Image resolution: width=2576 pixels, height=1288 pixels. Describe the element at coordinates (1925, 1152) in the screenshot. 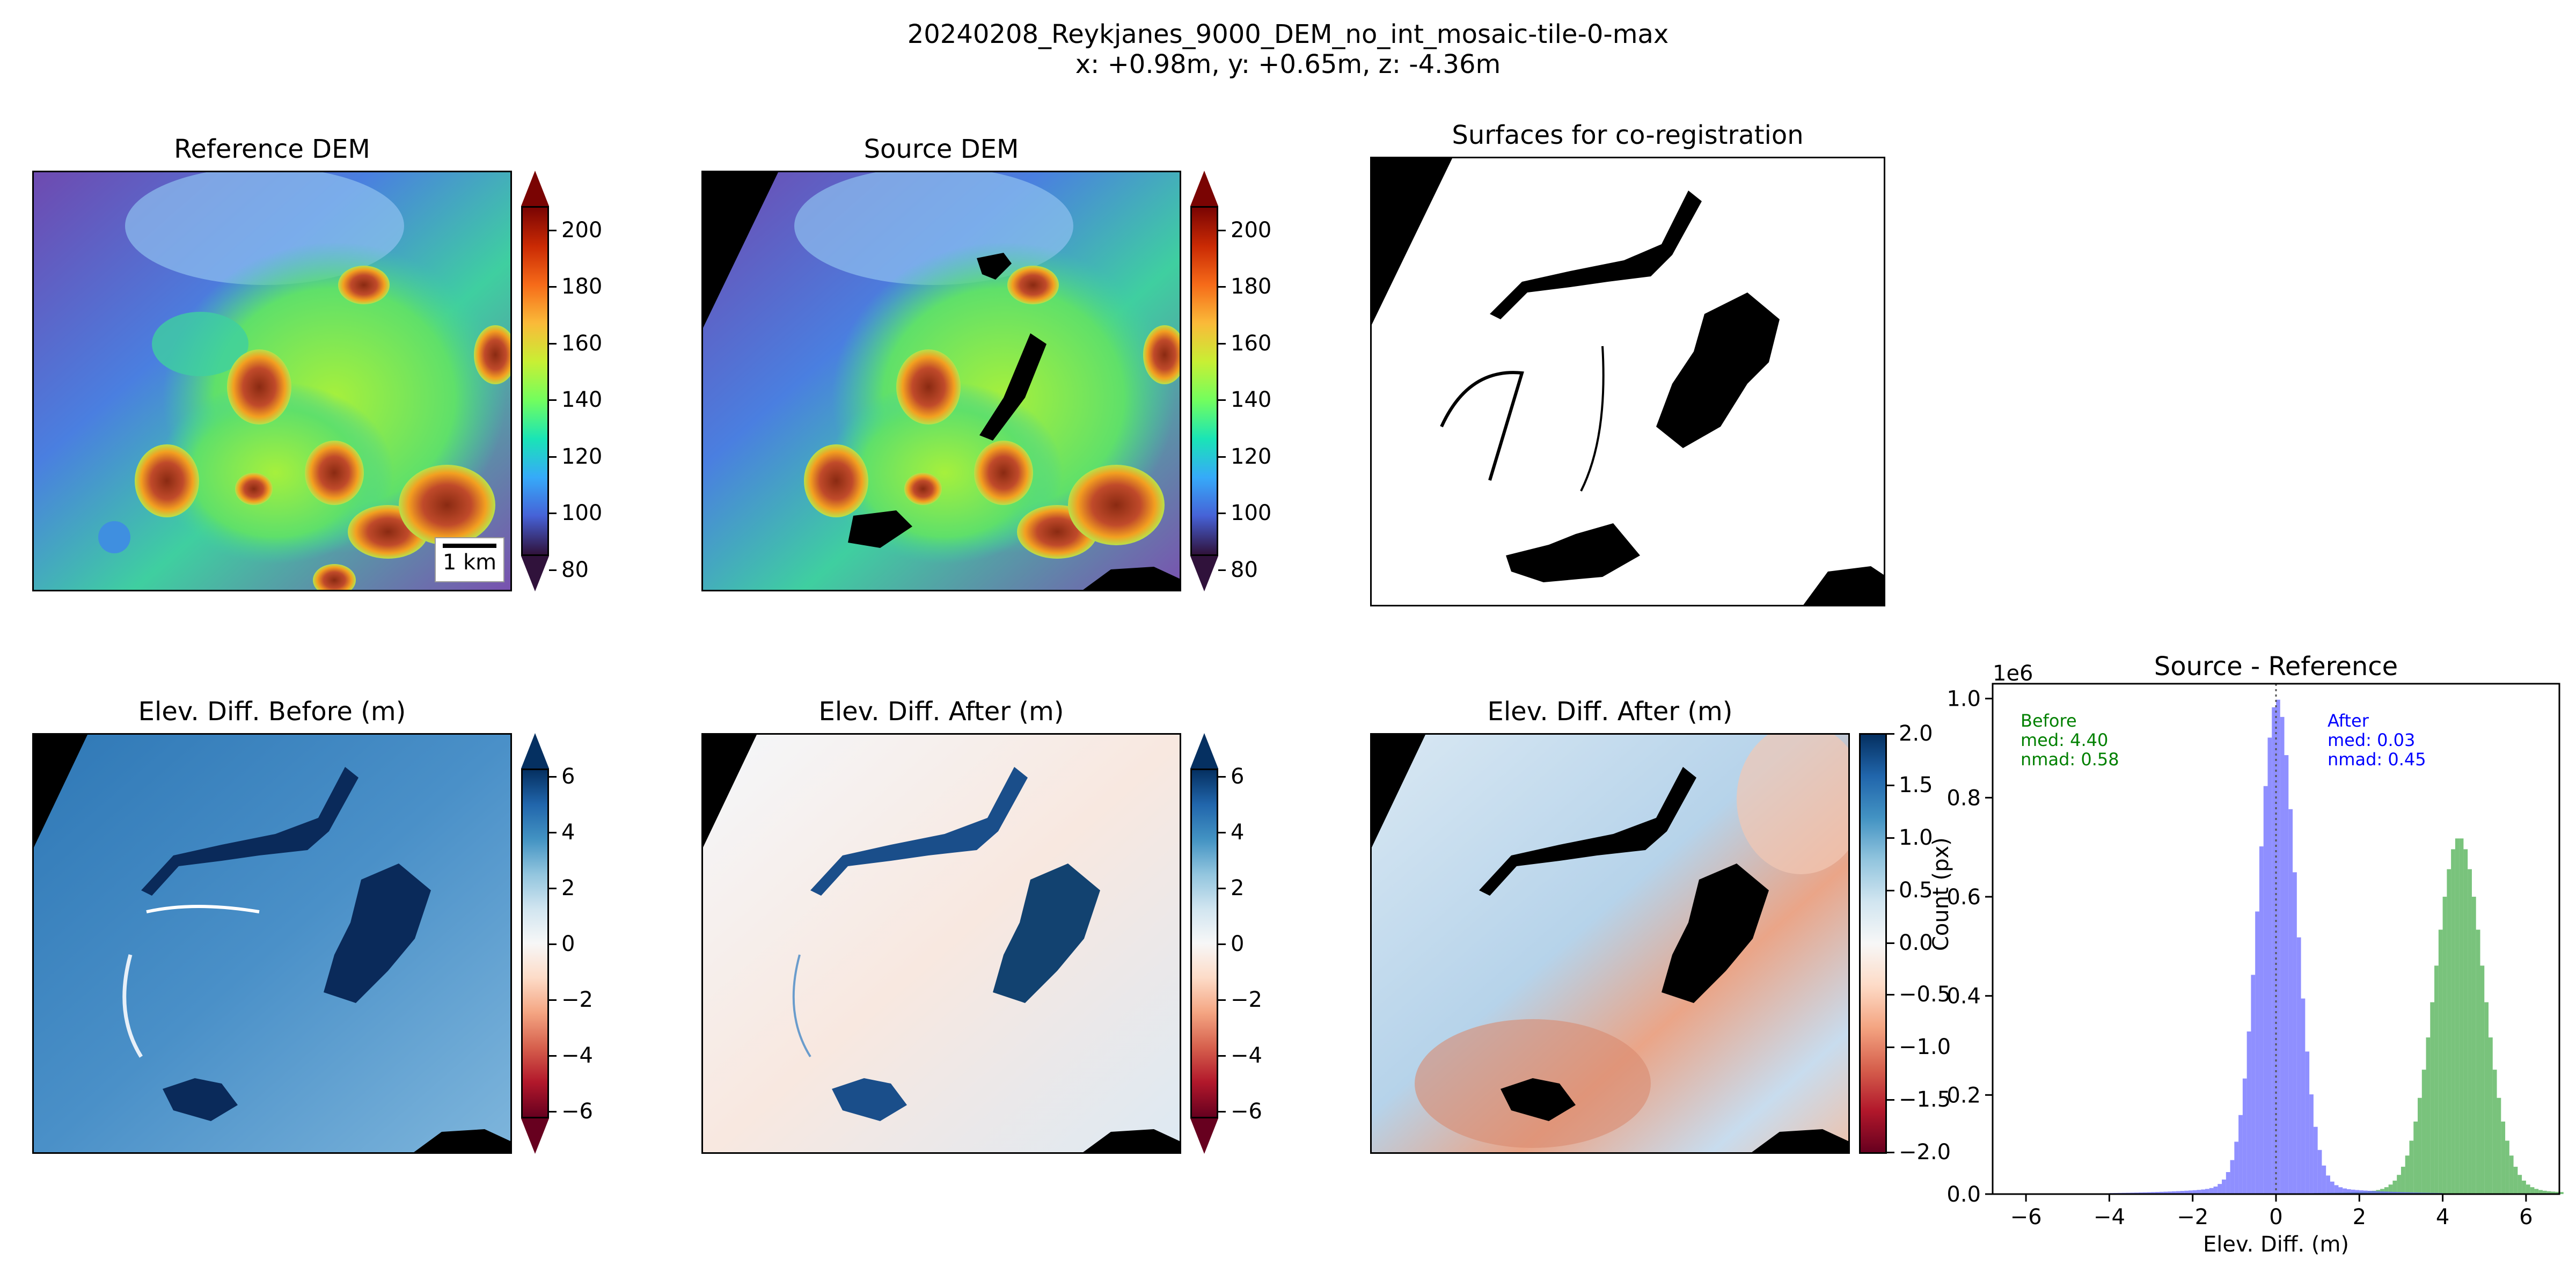

I see `narrow-tick-0: −2.0` at that location.